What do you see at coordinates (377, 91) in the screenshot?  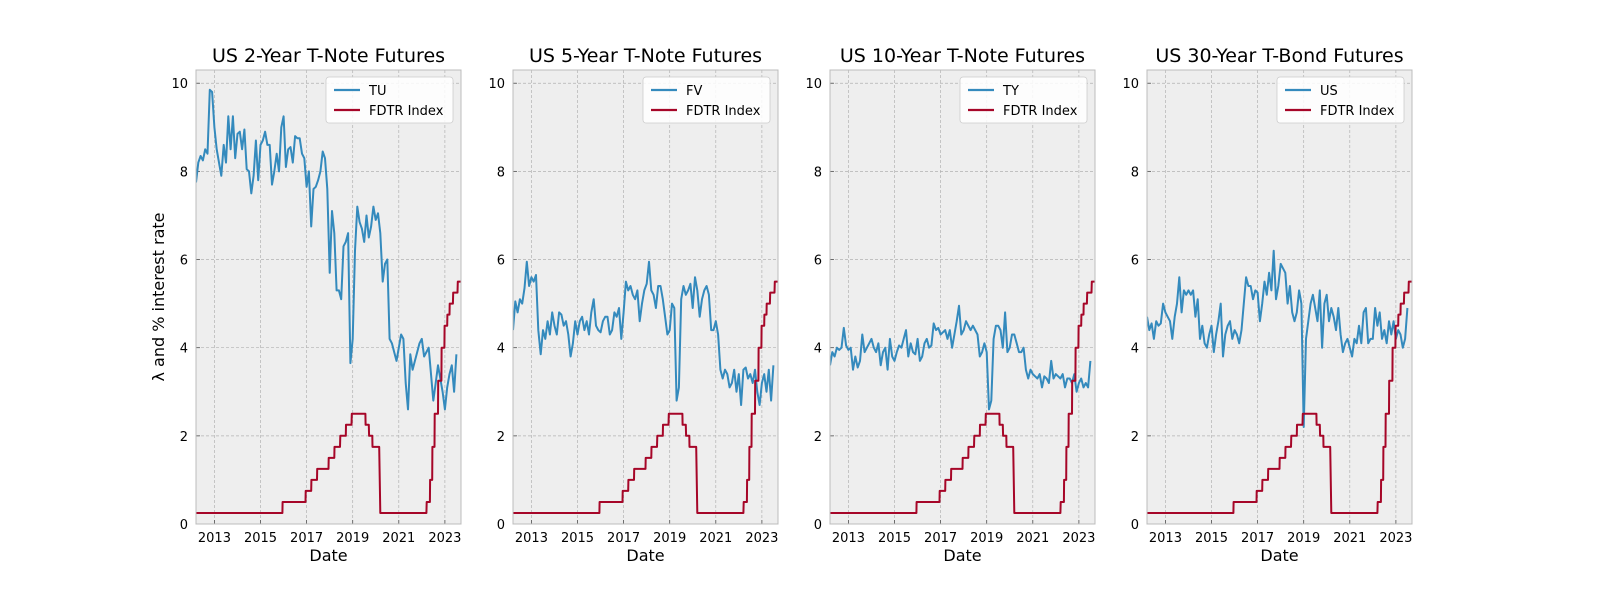 I see `legend-label: TU` at bounding box center [377, 91].